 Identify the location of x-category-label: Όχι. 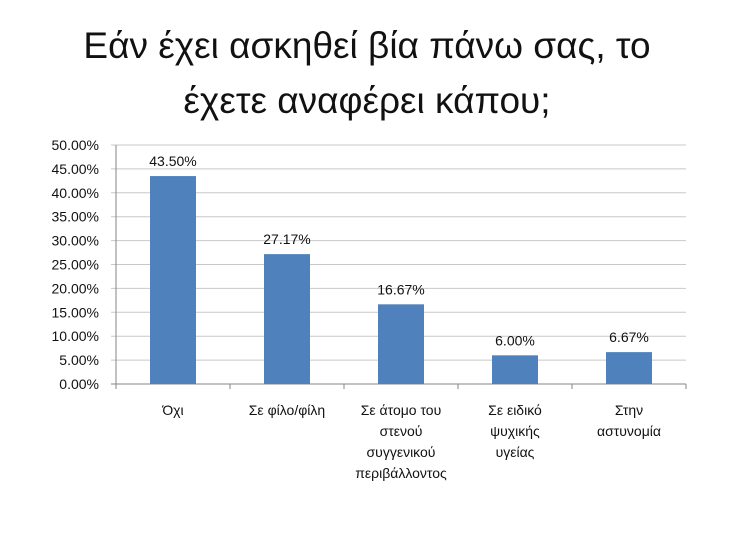
(172, 410).